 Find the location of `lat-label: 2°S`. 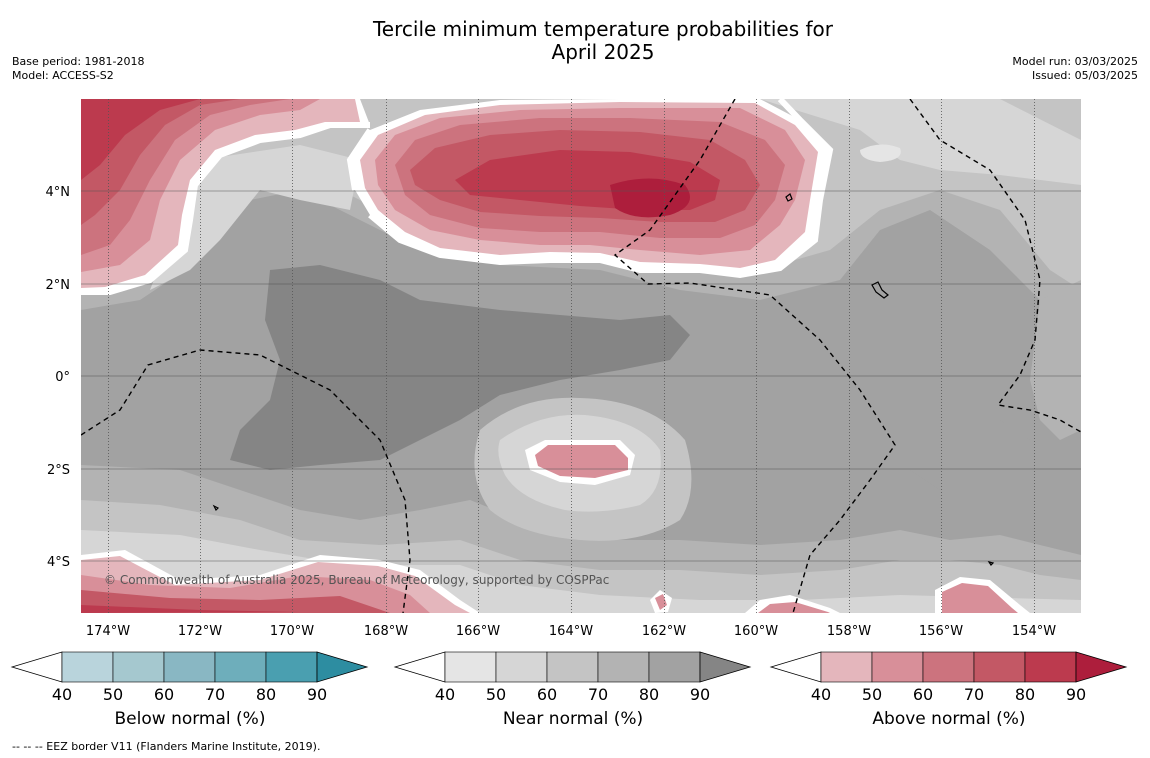

lat-label: 2°S is located at coordinates (58, 470).